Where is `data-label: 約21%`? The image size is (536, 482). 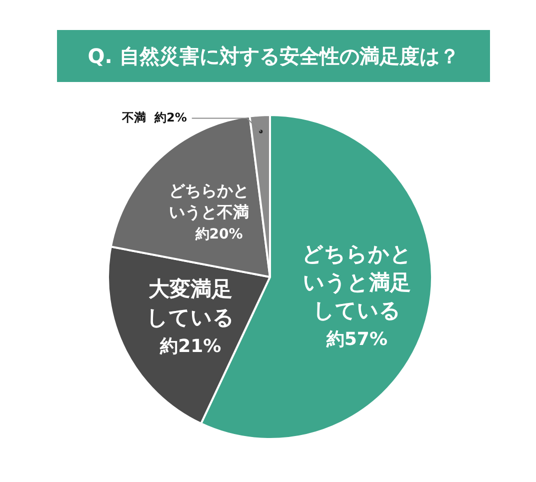 data-label: 約21% is located at coordinates (190, 347).